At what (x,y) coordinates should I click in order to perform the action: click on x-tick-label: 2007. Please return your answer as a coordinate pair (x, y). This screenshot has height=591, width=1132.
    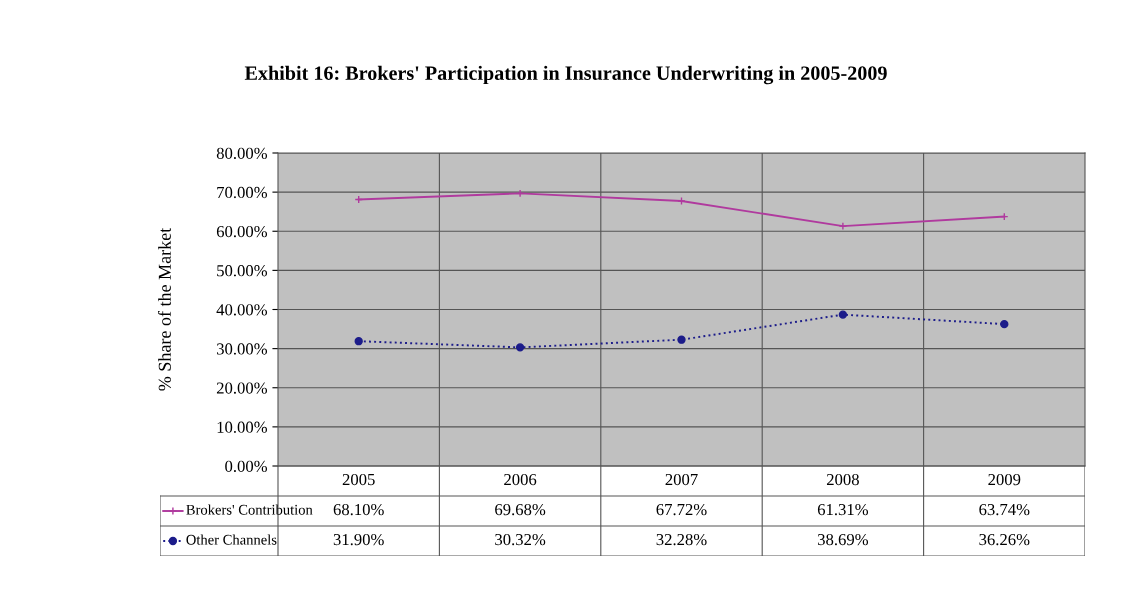
    Looking at the image, I should click on (681, 479).